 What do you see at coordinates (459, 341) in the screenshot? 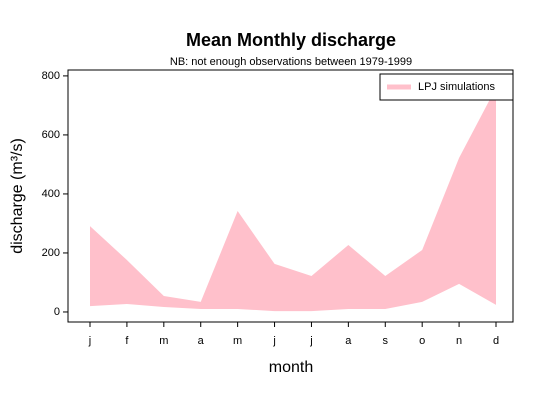
I see `x-tick-label: n` at bounding box center [459, 341].